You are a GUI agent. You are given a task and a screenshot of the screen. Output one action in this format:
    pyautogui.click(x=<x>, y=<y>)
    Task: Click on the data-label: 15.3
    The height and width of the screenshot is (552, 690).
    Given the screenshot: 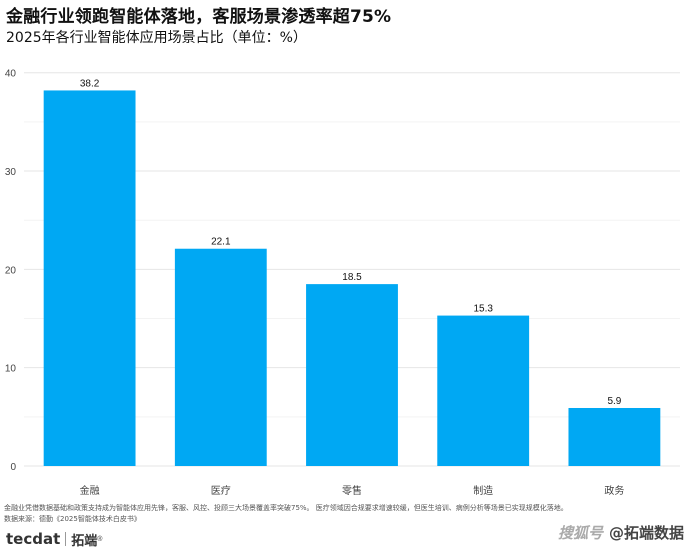 What is the action you would take?
    pyautogui.click(x=483, y=309)
    